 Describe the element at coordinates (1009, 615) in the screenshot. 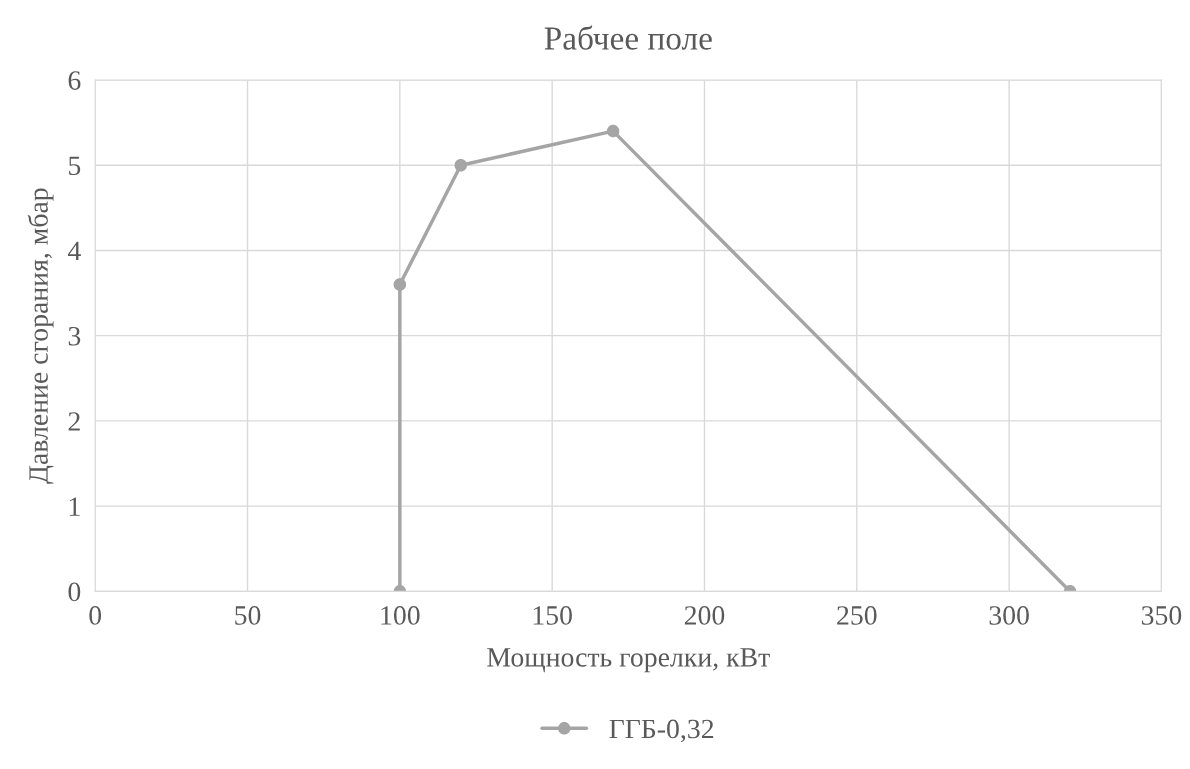

I see `x-tick-label: 300` at that location.